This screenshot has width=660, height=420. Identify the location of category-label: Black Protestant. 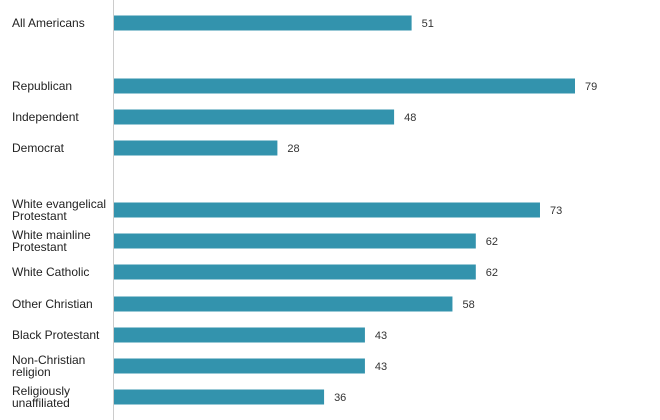
(56, 335).